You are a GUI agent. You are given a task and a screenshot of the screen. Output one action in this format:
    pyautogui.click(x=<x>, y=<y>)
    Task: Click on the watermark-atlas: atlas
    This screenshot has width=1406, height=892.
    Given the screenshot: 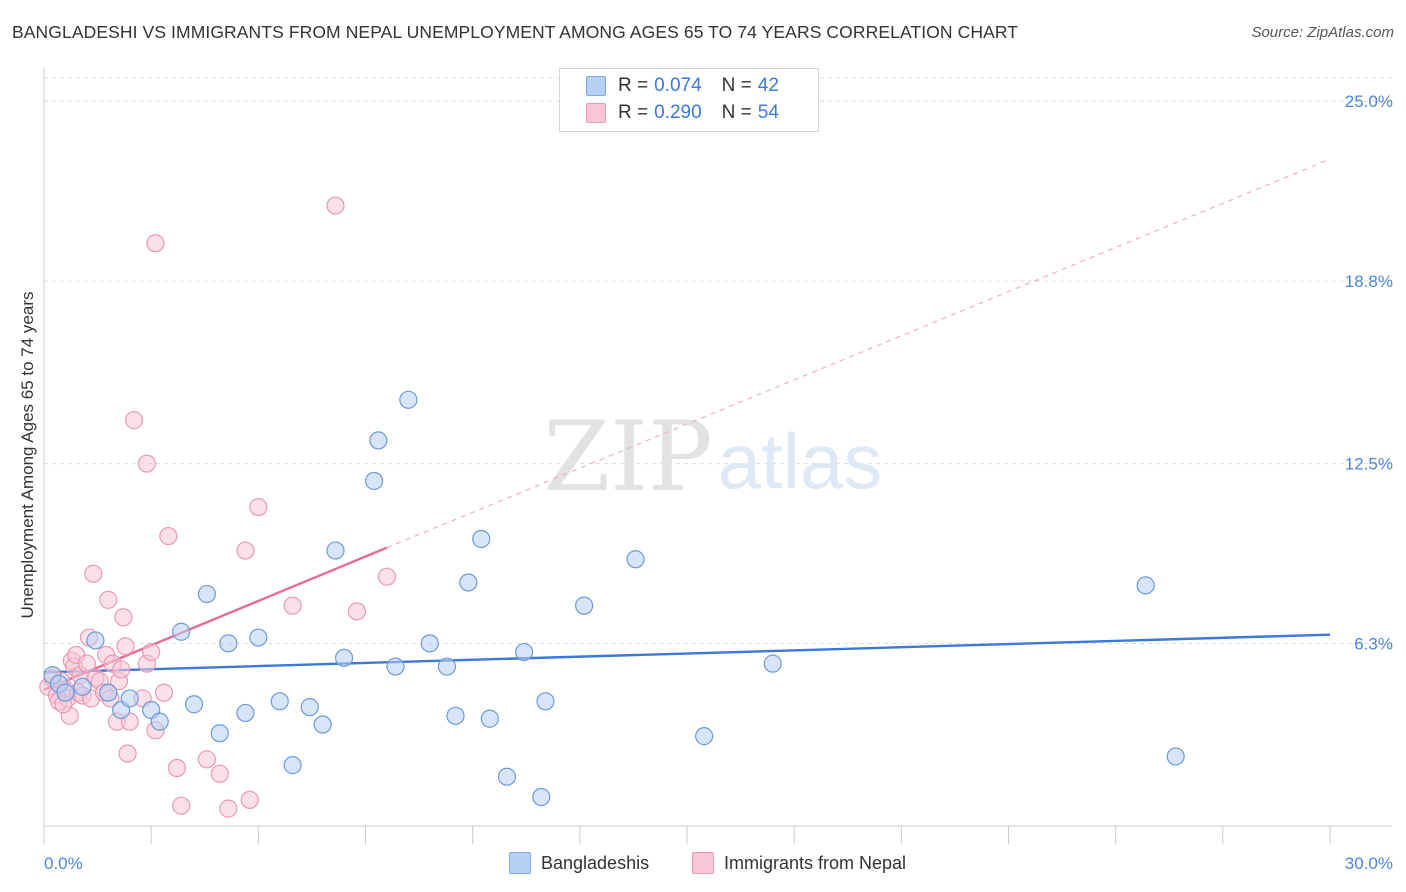 What is the action you would take?
    pyautogui.click(x=800, y=461)
    